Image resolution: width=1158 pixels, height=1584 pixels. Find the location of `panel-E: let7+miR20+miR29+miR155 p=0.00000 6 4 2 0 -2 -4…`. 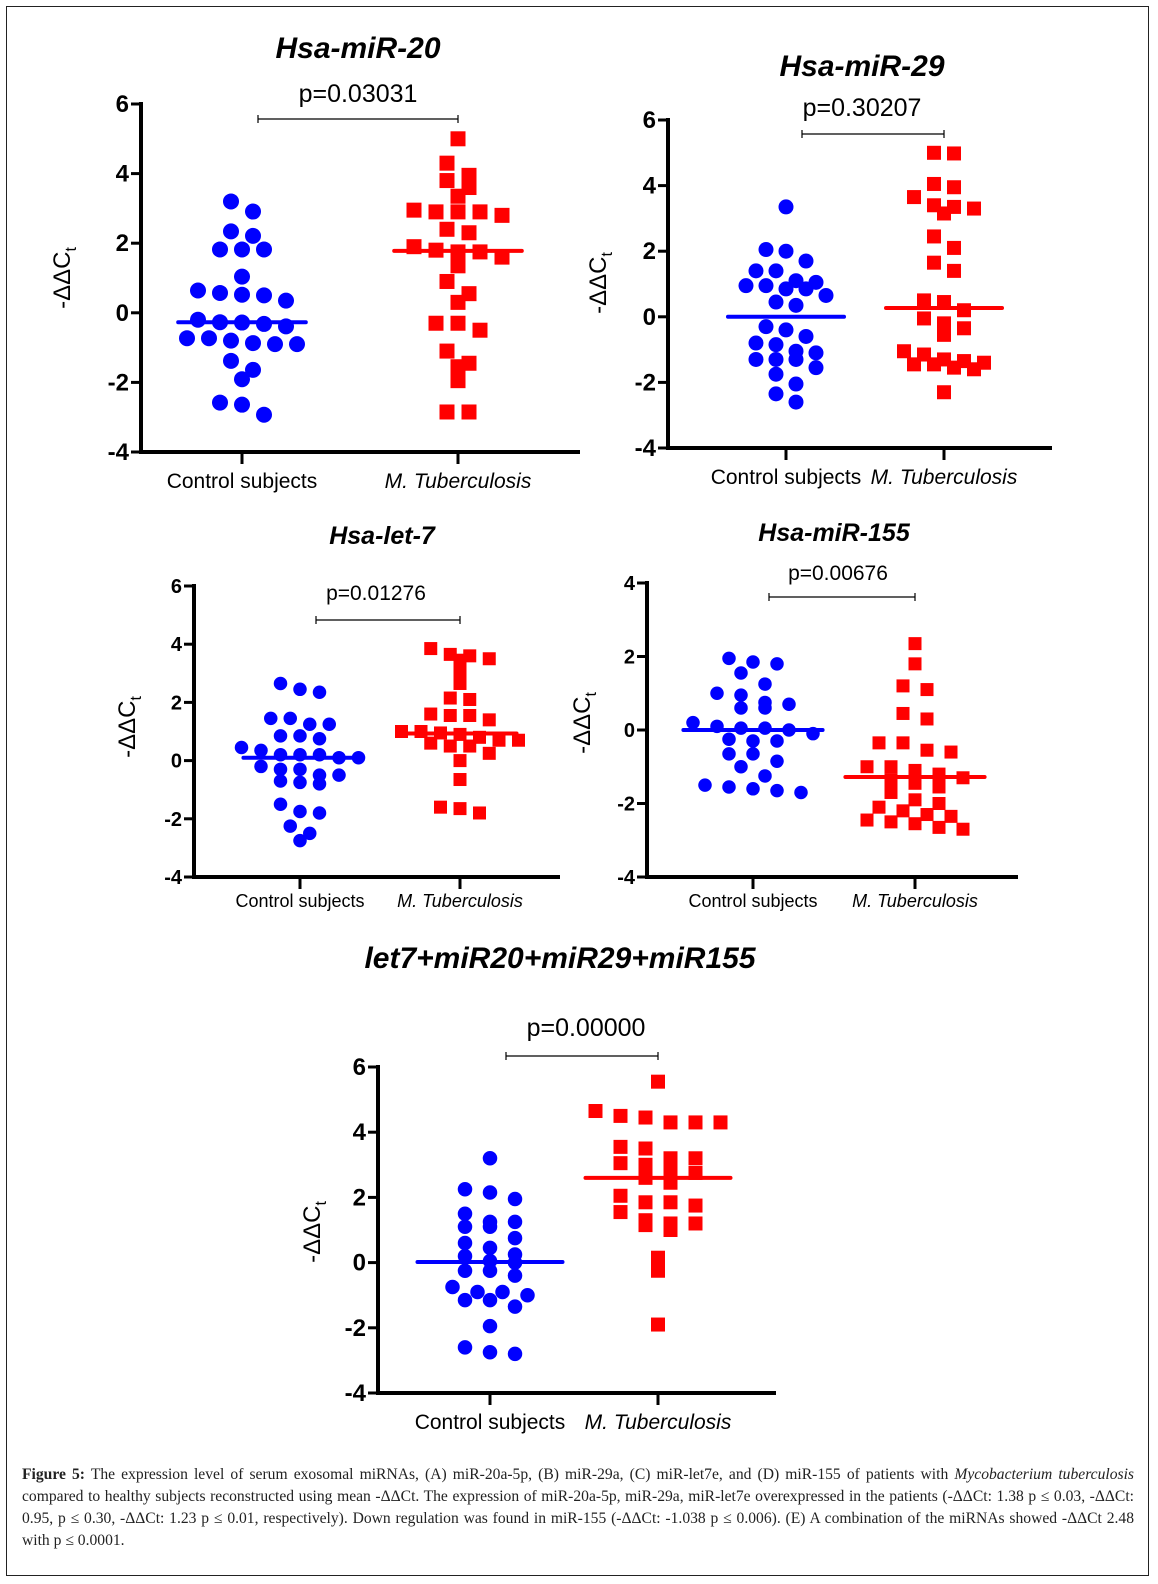

panel-E: let7+miR20+miR29+miR155 p=0.00000 6 4 2 0 -2 -4… is located at coordinates (537, 1188).